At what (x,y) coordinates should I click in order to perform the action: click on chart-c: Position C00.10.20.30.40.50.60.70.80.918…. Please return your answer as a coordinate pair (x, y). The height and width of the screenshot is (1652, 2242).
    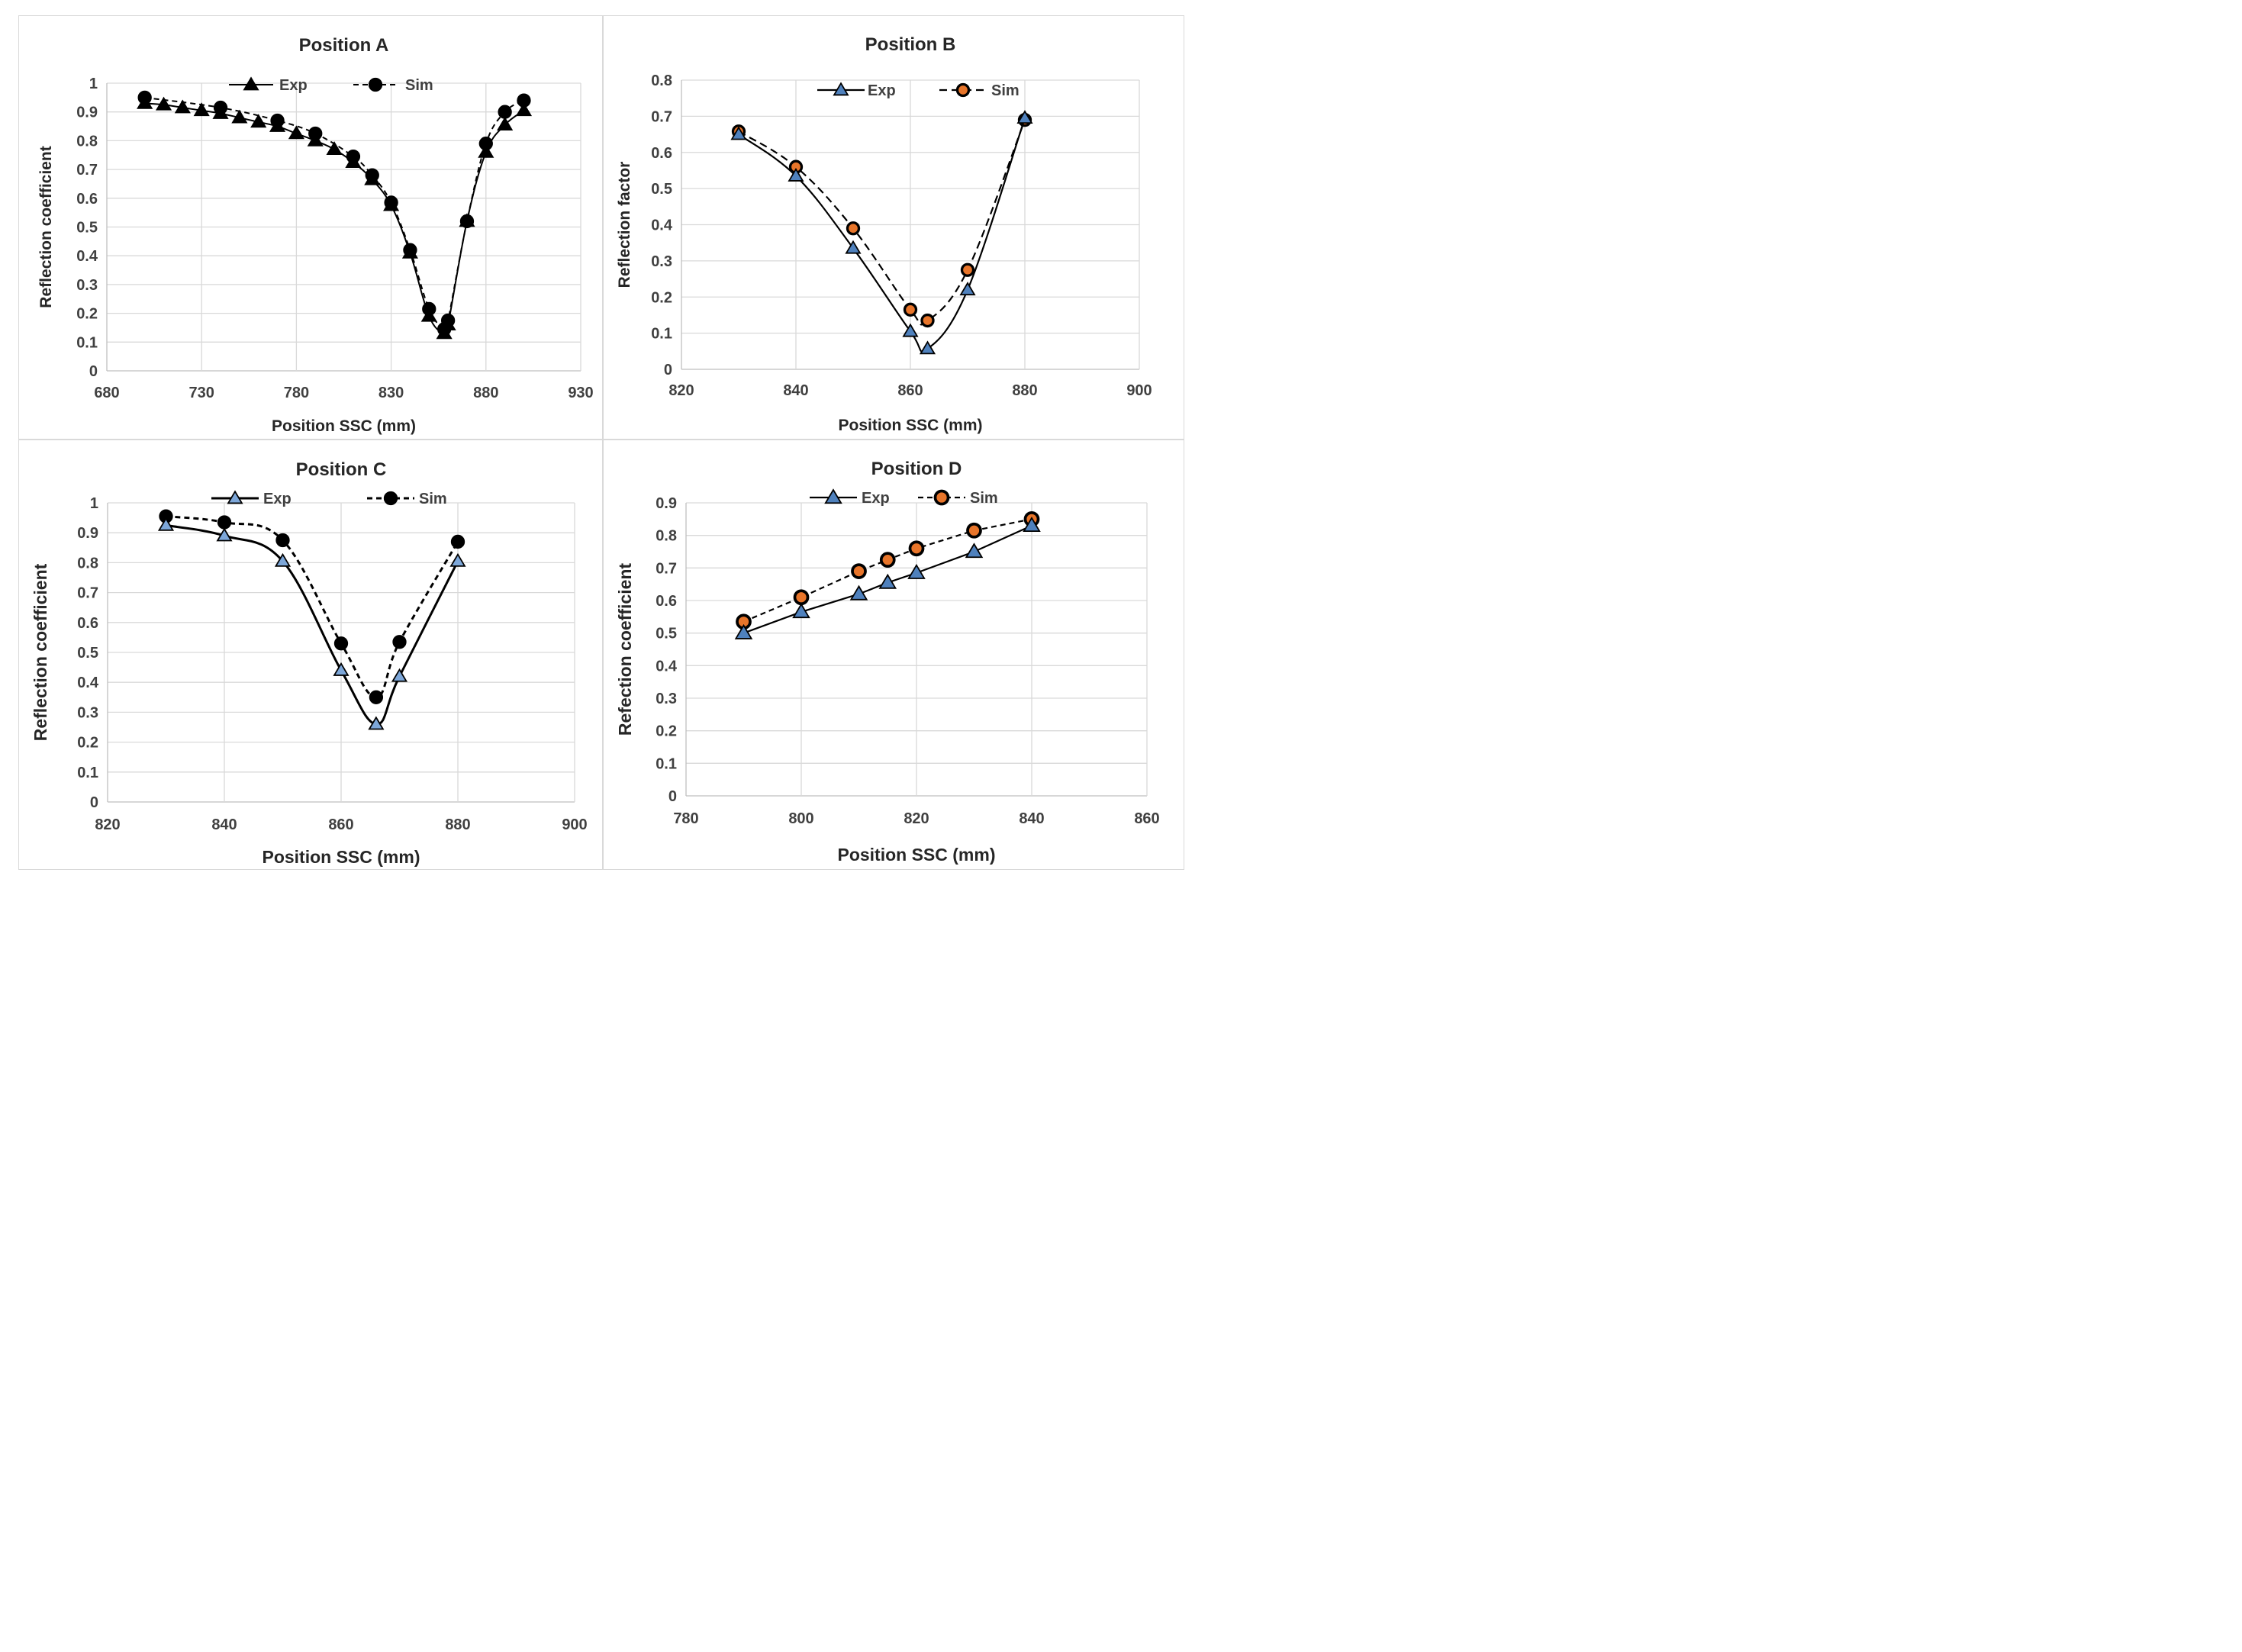
    Looking at the image, I should click on (309, 663).